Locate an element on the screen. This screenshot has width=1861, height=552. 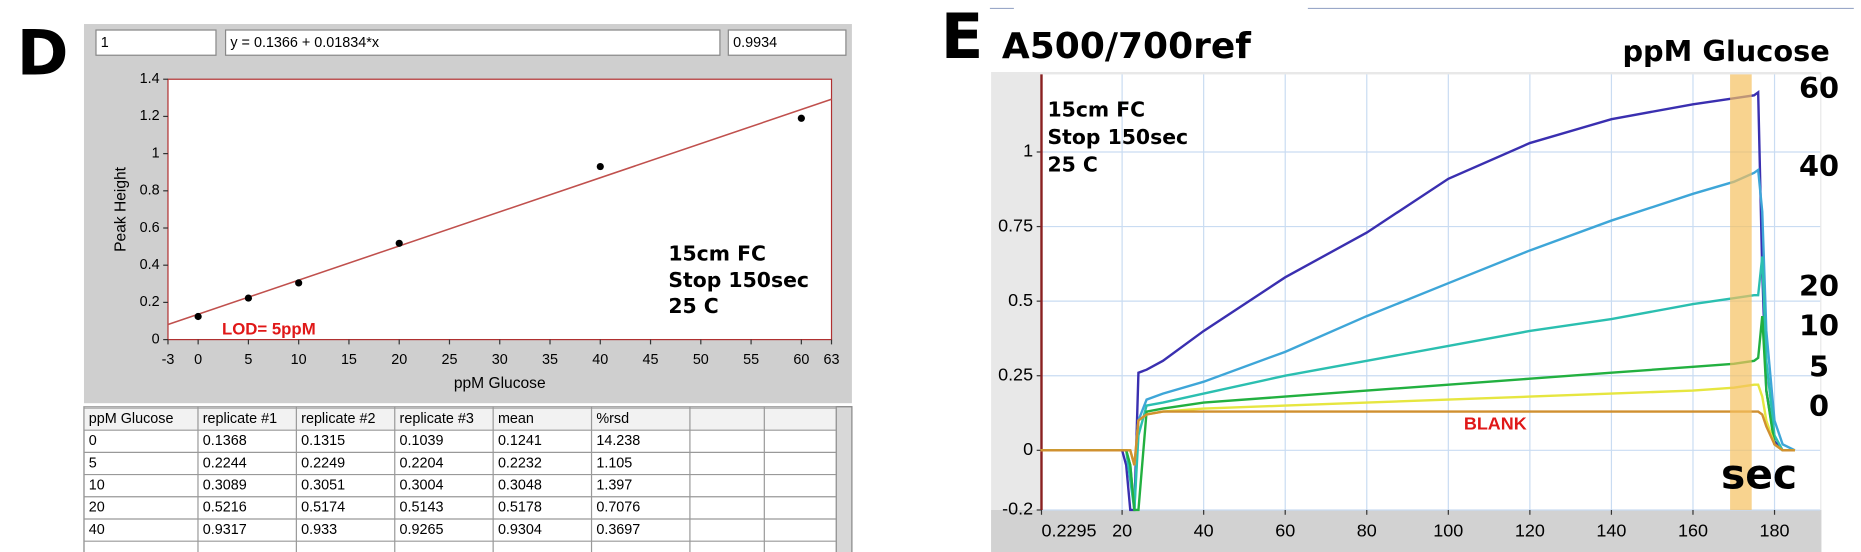
fit-line is located at coordinates (499, 212).